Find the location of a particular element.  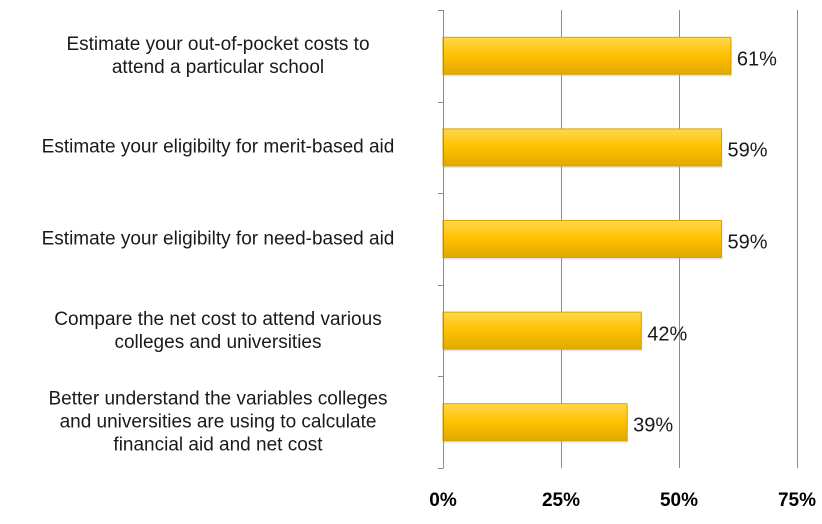

data-label: 39% is located at coordinates (653, 425).